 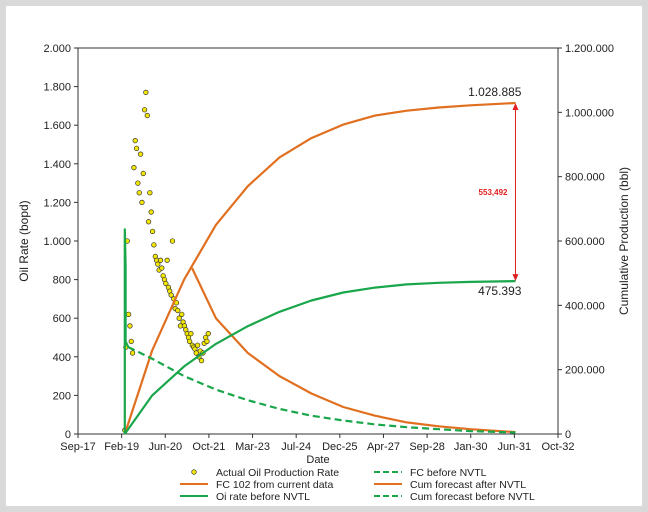 What do you see at coordinates (426, 447) in the screenshot?
I see `x-tick-label: Sep-28` at bounding box center [426, 447].